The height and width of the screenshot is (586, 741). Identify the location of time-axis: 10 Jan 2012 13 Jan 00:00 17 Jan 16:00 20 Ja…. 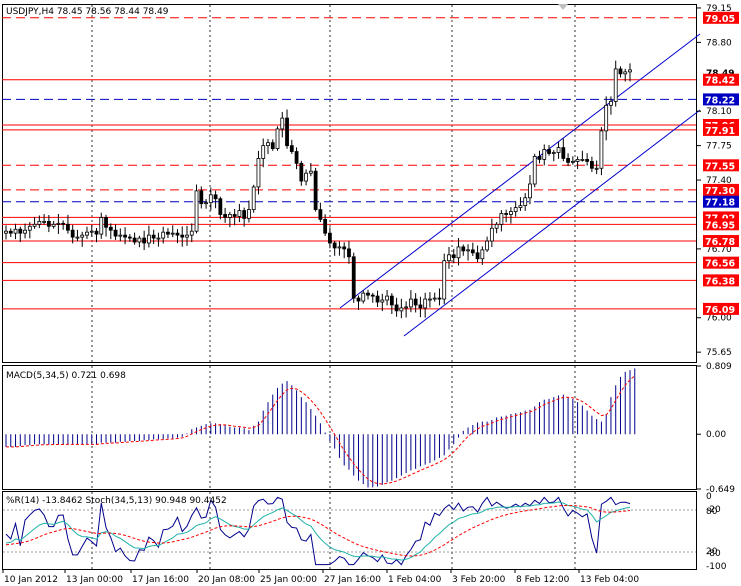
(320, 577).